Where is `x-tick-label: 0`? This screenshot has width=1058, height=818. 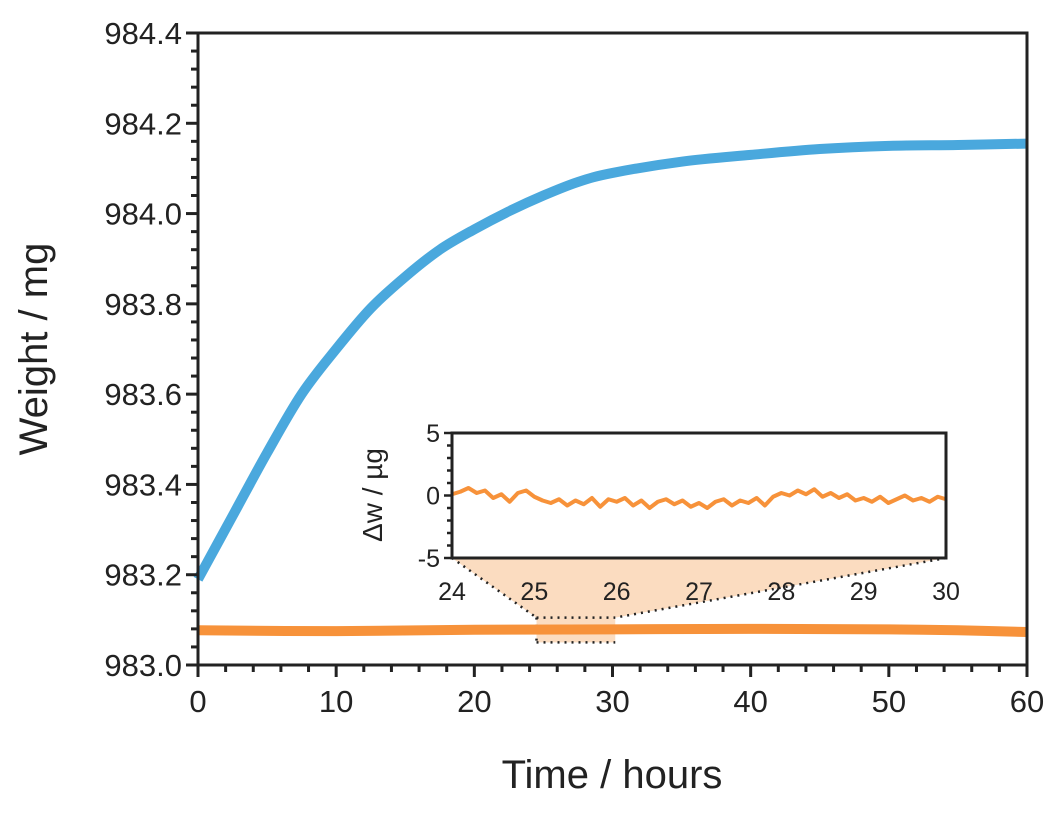
x-tick-label: 0 is located at coordinates (197, 701).